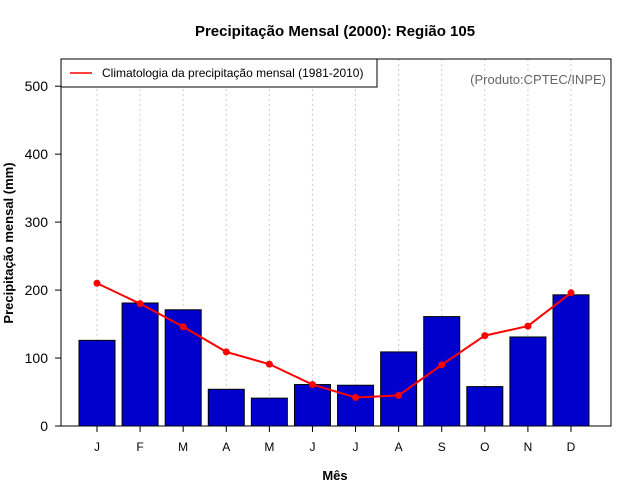 This screenshot has height=500, width=640. What do you see at coordinates (442, 447) in the screenshot?
I see `x-tick-label: S` at bounding box center [442, 447].